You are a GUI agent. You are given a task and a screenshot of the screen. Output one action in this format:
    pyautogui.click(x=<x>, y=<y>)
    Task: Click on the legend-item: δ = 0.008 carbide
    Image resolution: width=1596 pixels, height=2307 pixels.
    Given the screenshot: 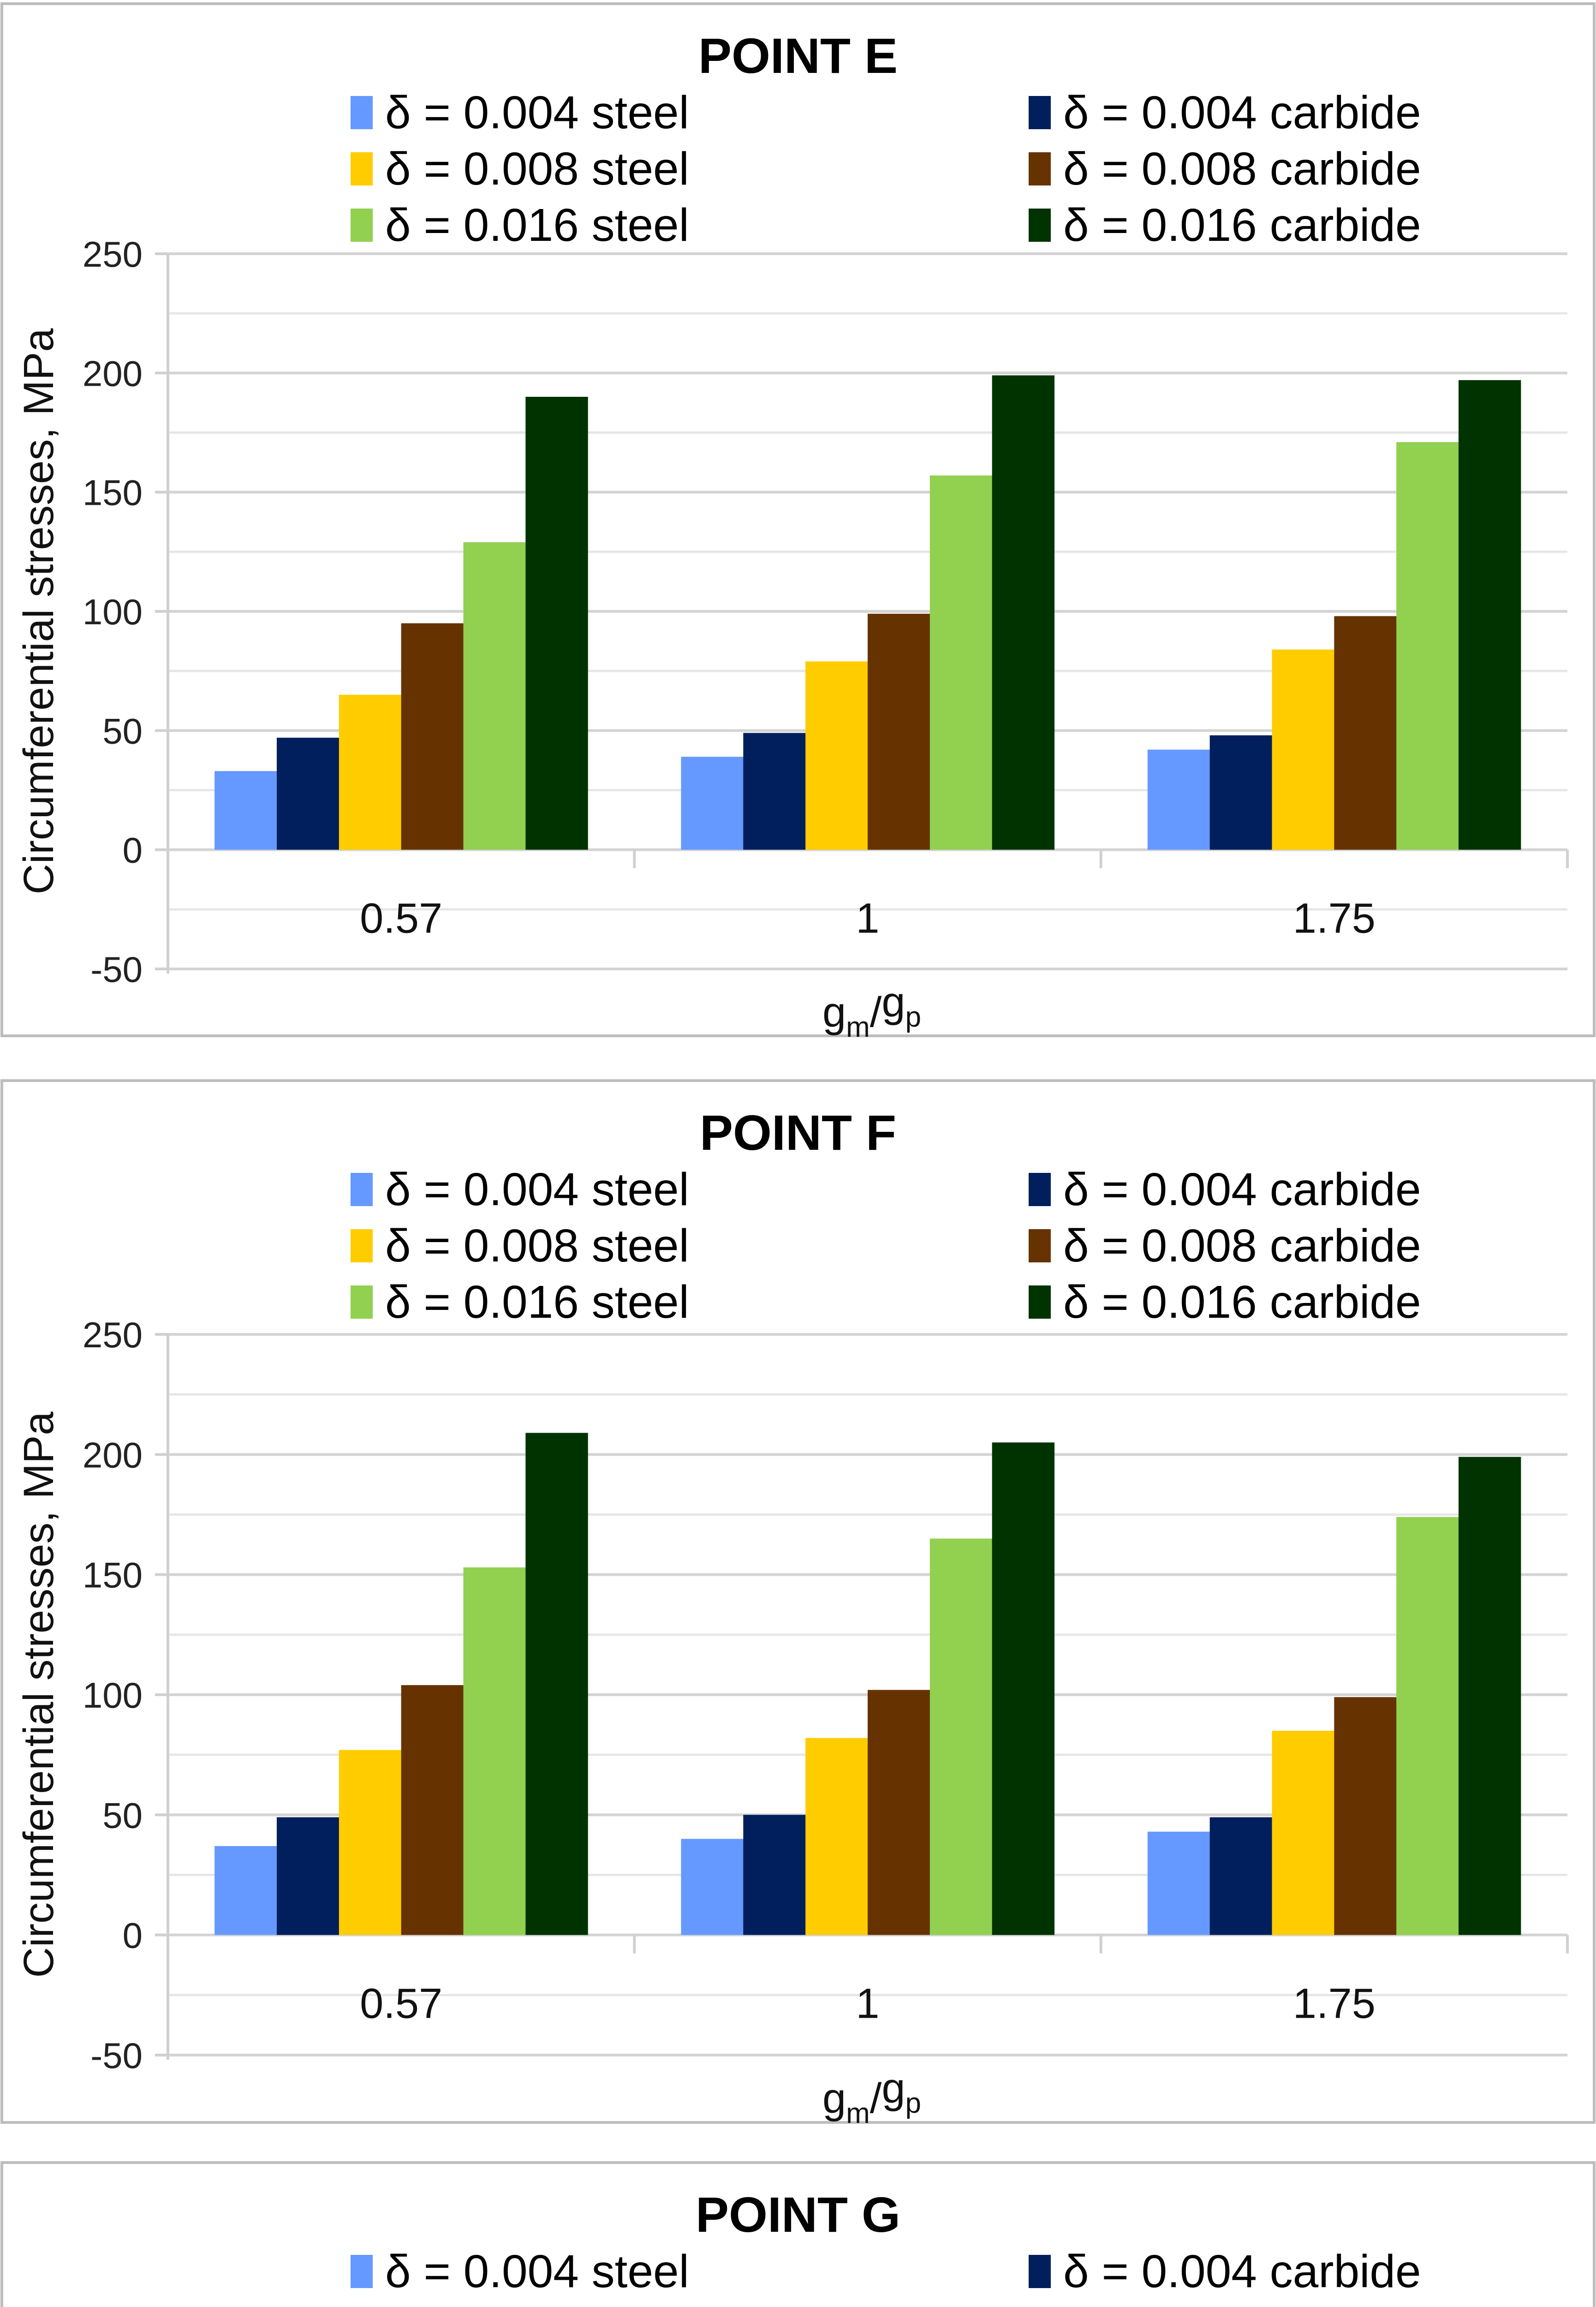 What is the action you would take?
    pyautogui.click(x=1225, y=169)
    